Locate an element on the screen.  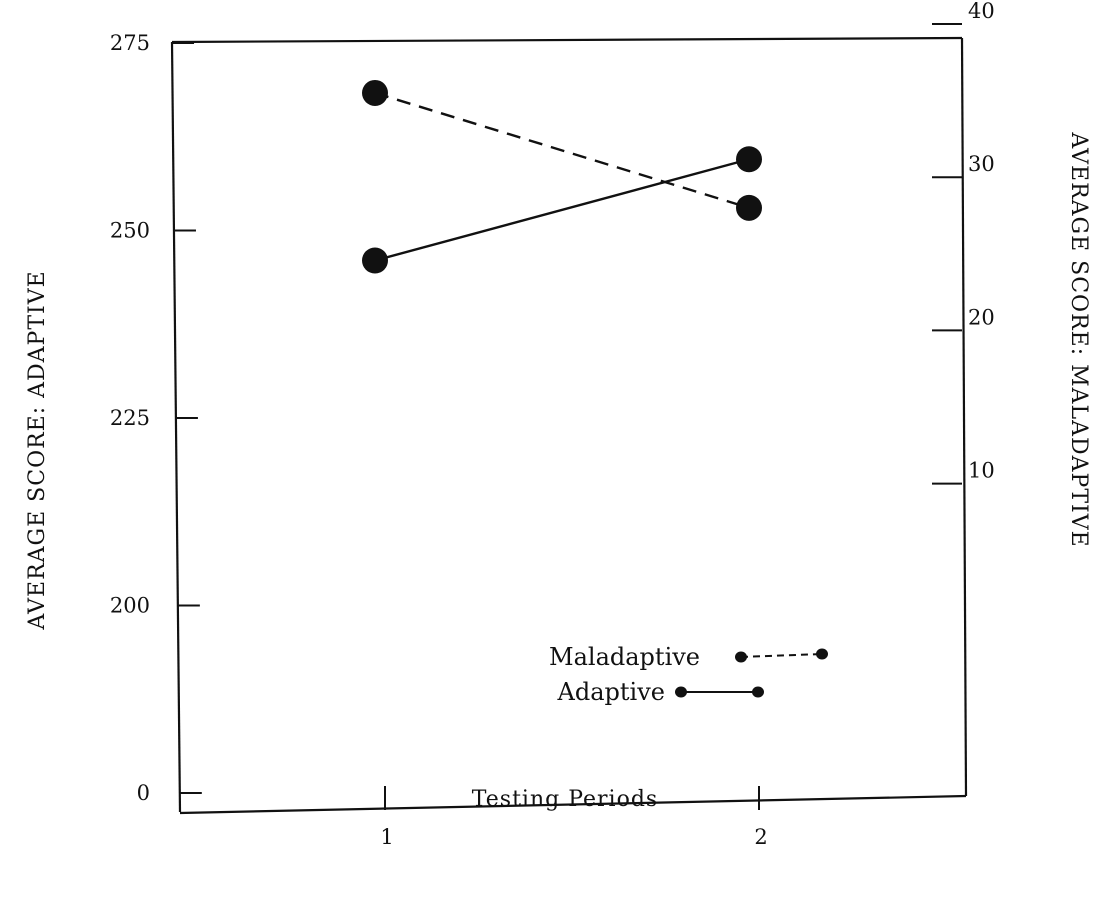
right-axis: 10 20 30 40 is located at coordinates (963, 242).